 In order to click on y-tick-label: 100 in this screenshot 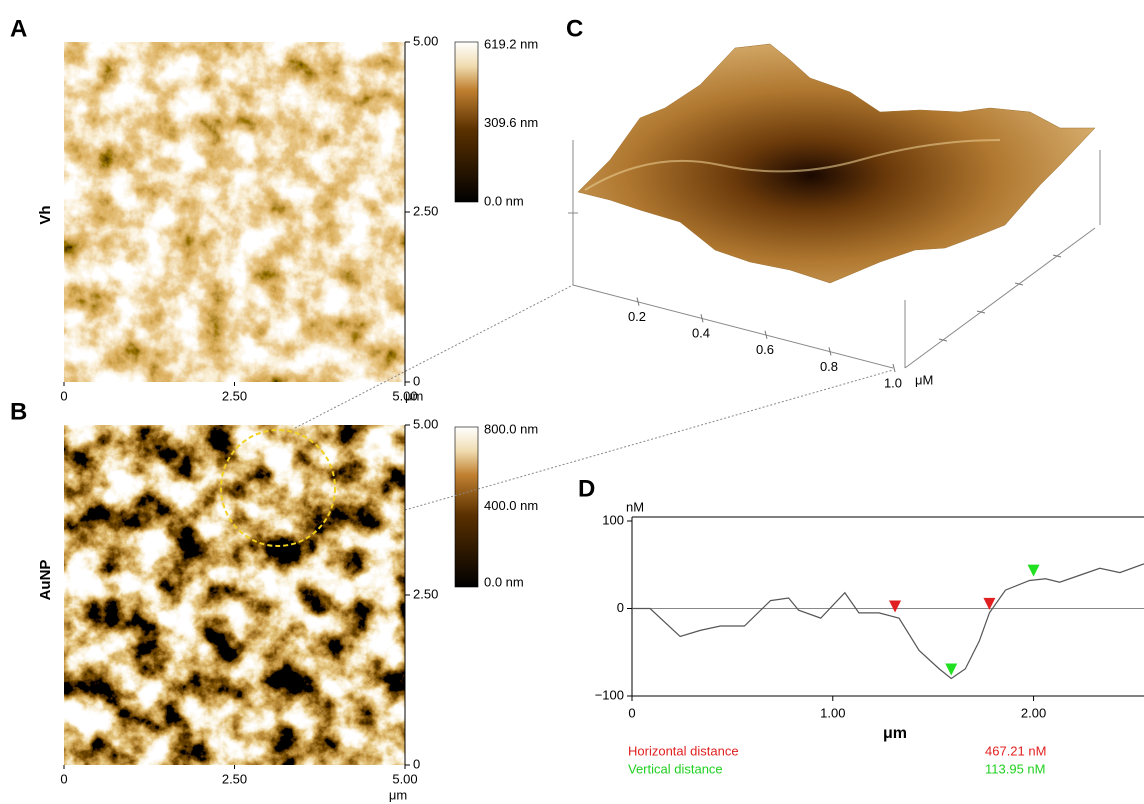, I will do `click(613, 519)`.